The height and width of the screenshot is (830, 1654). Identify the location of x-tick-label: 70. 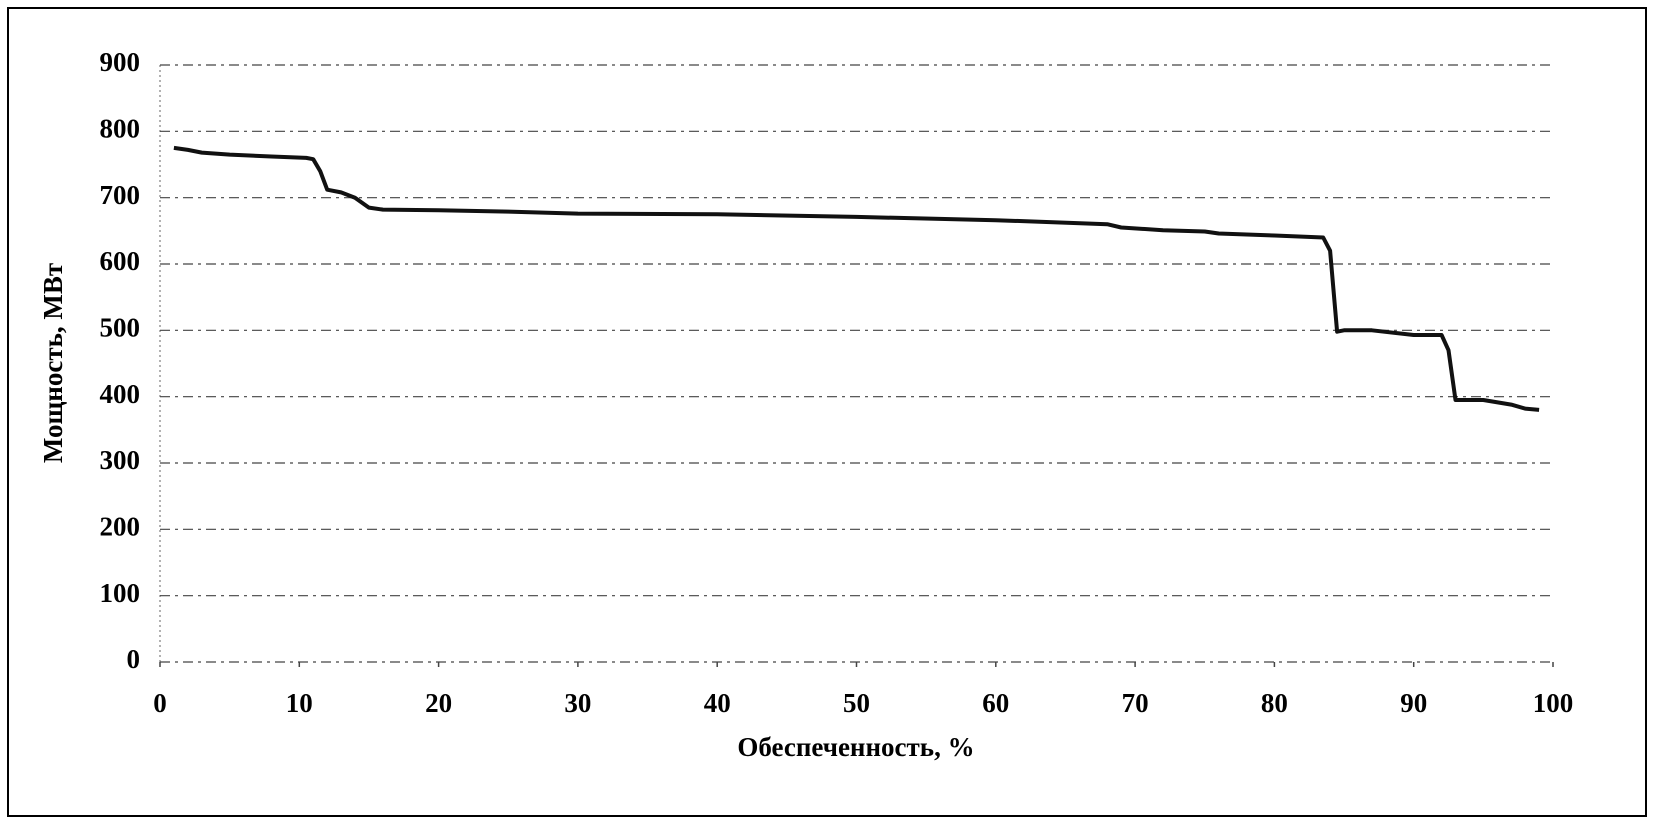
(1135, 703).